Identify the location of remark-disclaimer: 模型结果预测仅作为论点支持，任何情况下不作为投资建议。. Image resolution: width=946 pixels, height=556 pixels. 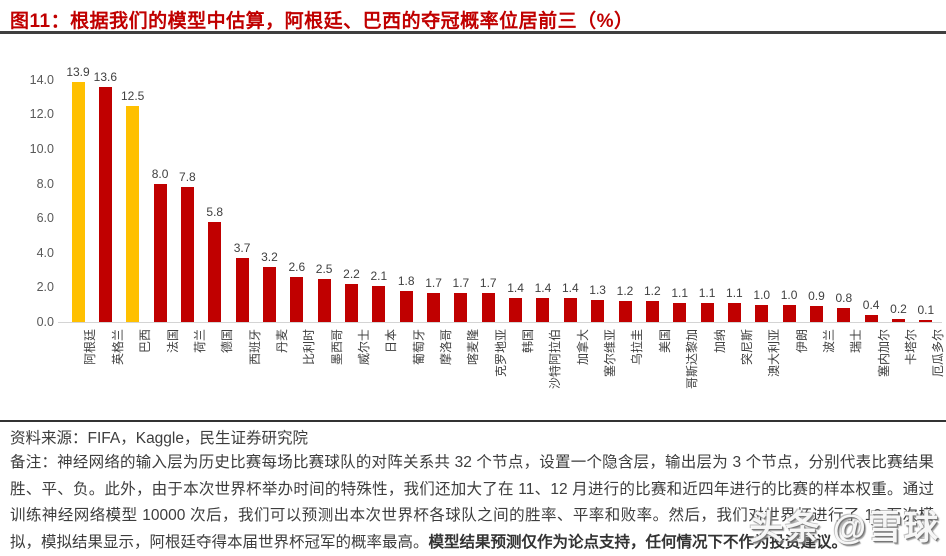
(638, 542).